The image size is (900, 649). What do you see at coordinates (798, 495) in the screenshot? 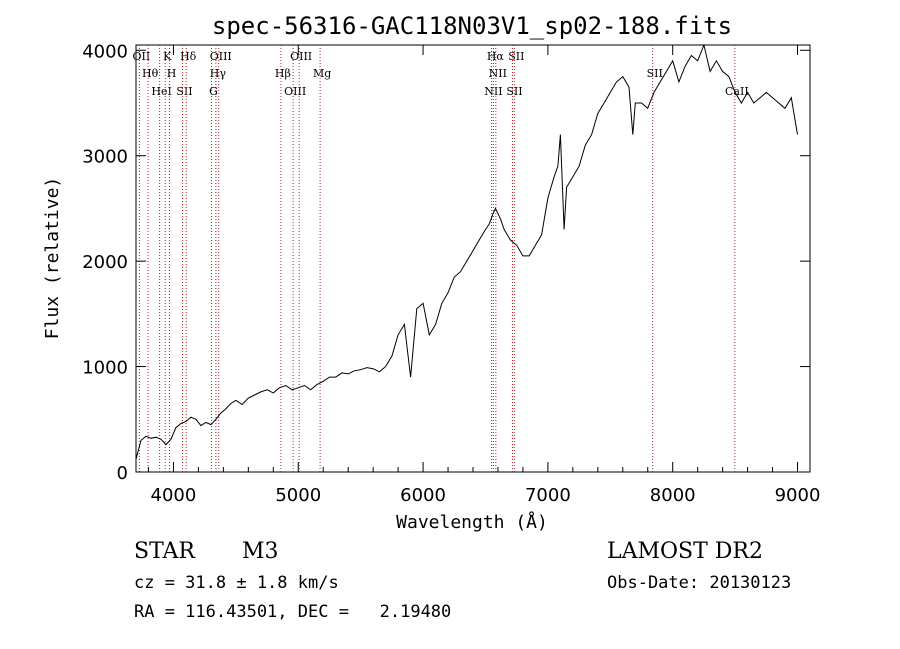
I see `x-tick-label: 9000` at bounding box center [798, 495].